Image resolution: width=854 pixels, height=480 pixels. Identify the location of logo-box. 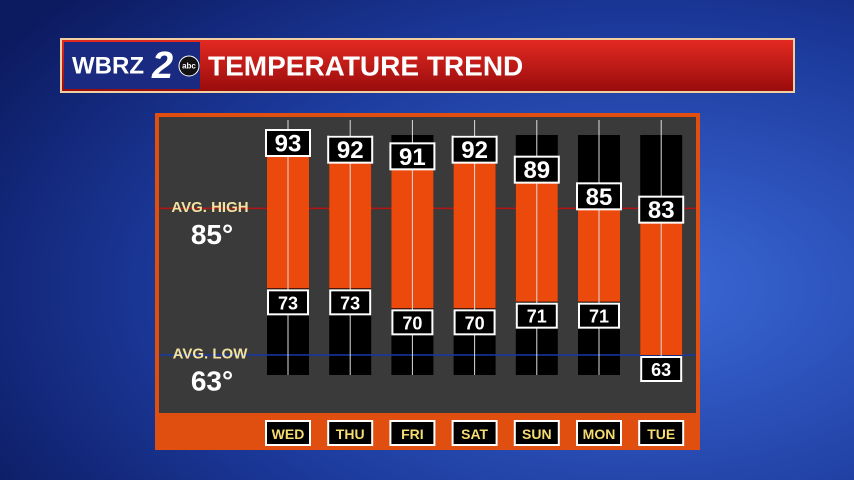
(132, 65).